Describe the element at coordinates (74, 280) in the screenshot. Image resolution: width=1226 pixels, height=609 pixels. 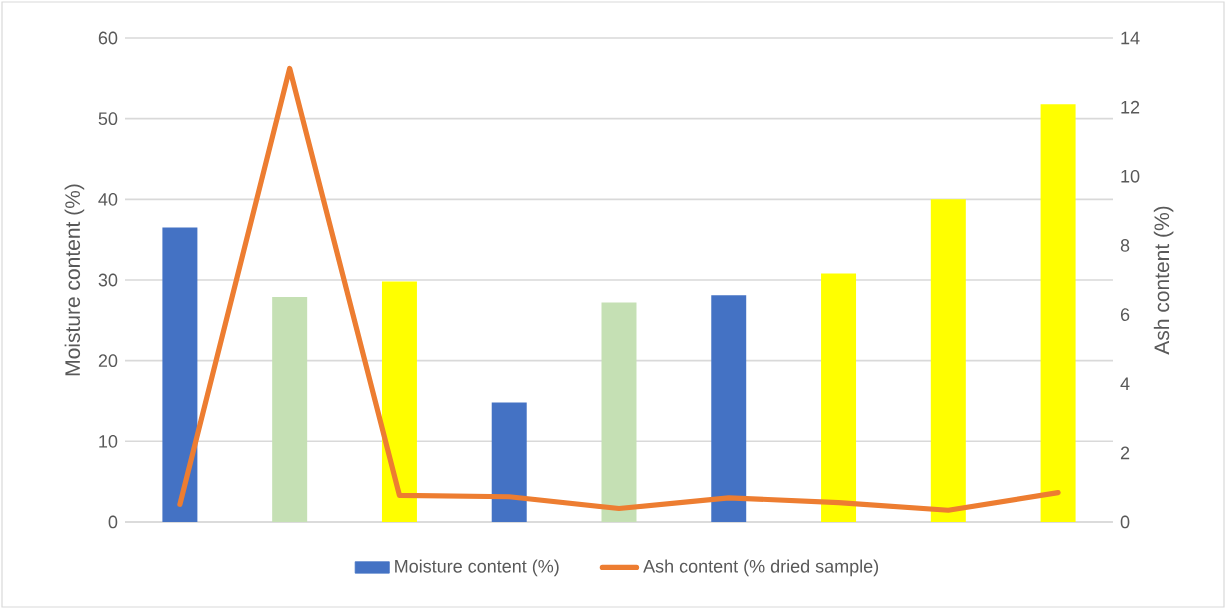
I see `y-axis-title: Moisture content (%)` at that location.